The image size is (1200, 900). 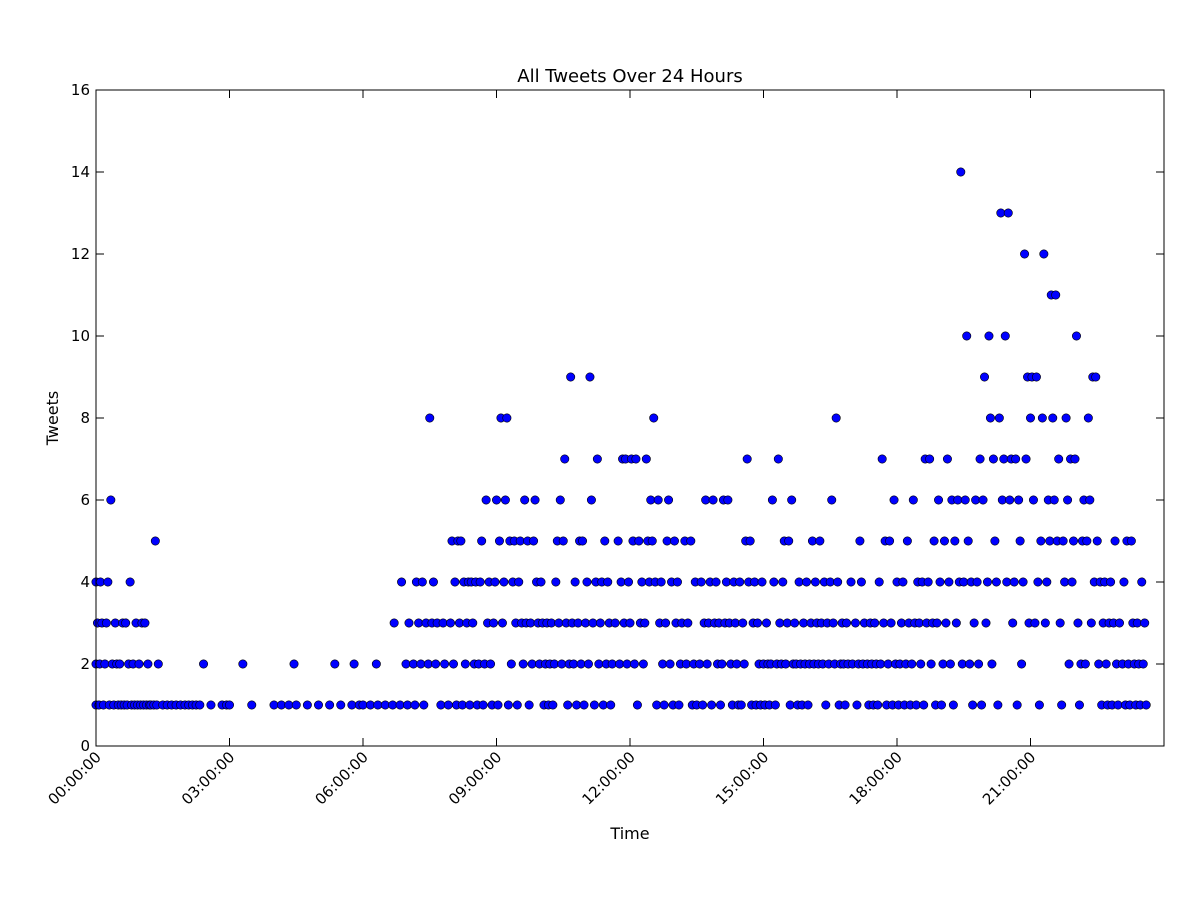 I want to click on y-tick-label: 10, so click(x=80, y=336).